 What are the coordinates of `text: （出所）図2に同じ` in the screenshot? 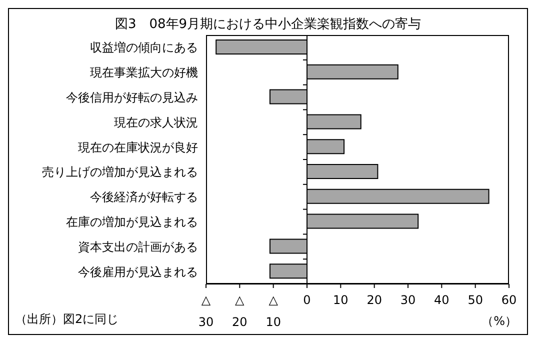 It's located at (67, 319).